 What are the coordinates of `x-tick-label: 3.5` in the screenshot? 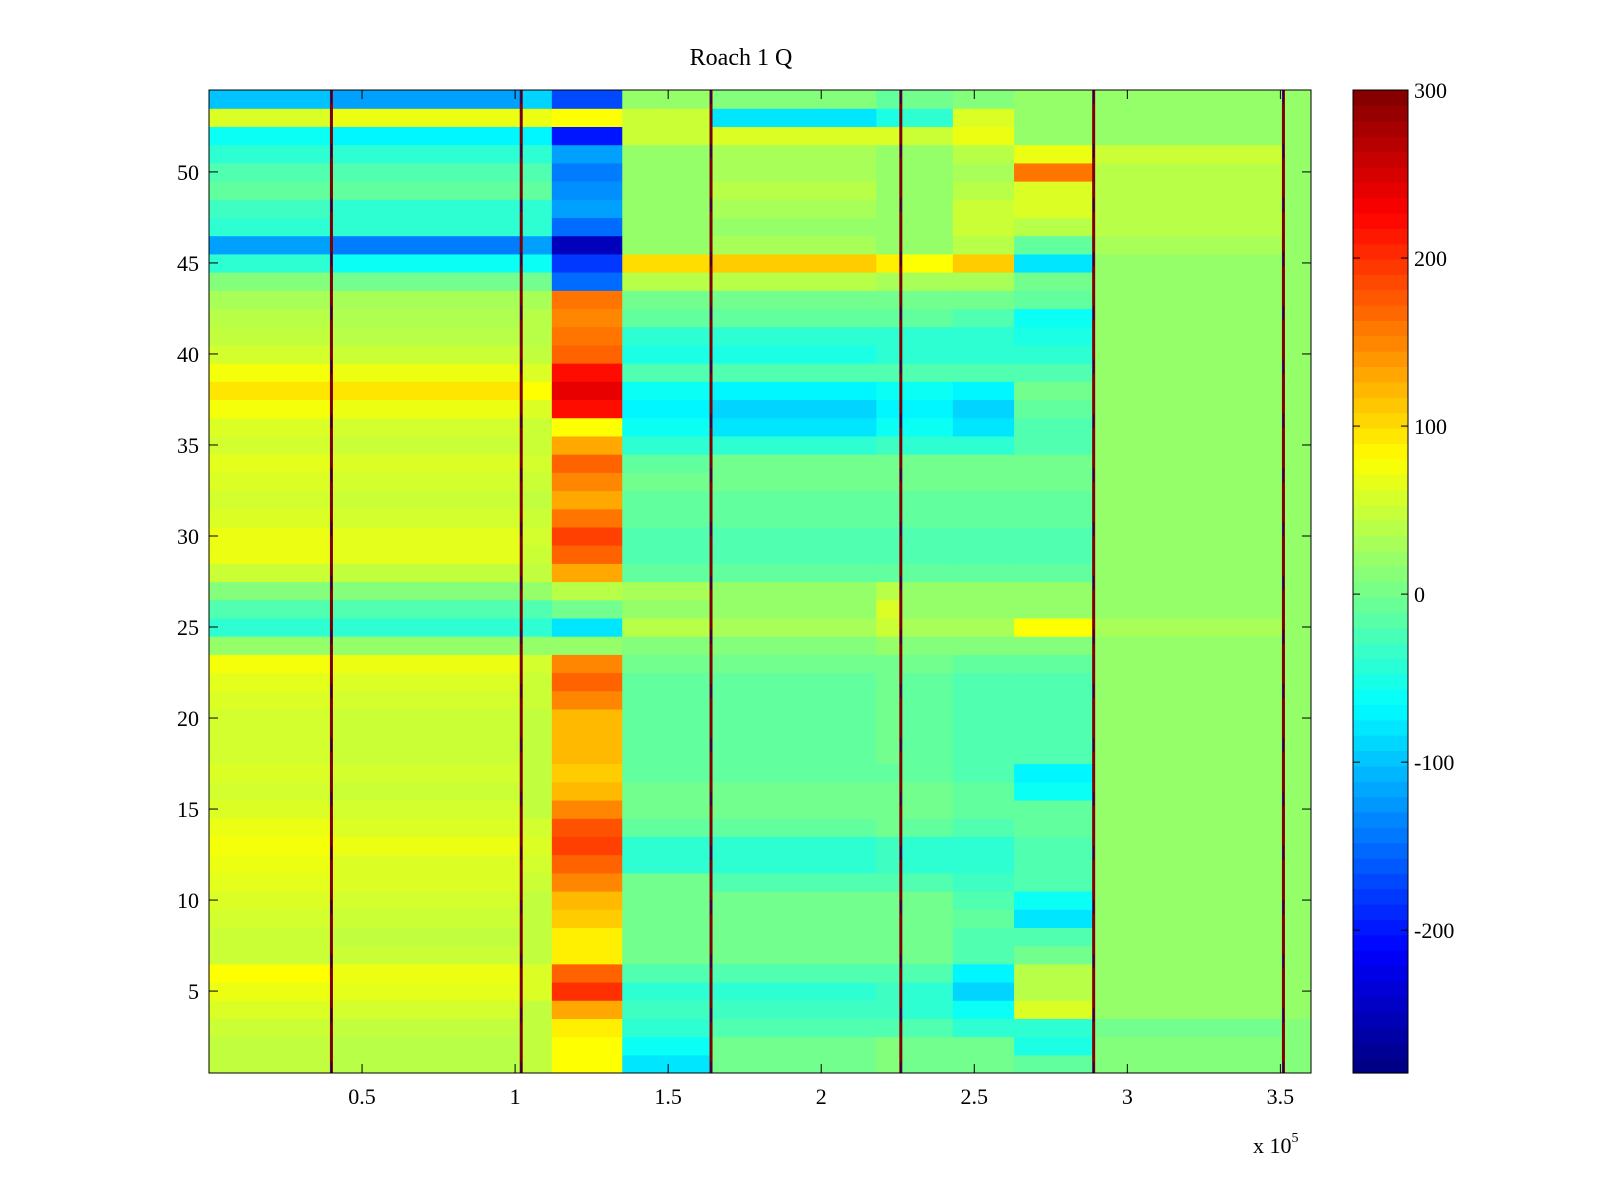 It's located at (1281, 1096).